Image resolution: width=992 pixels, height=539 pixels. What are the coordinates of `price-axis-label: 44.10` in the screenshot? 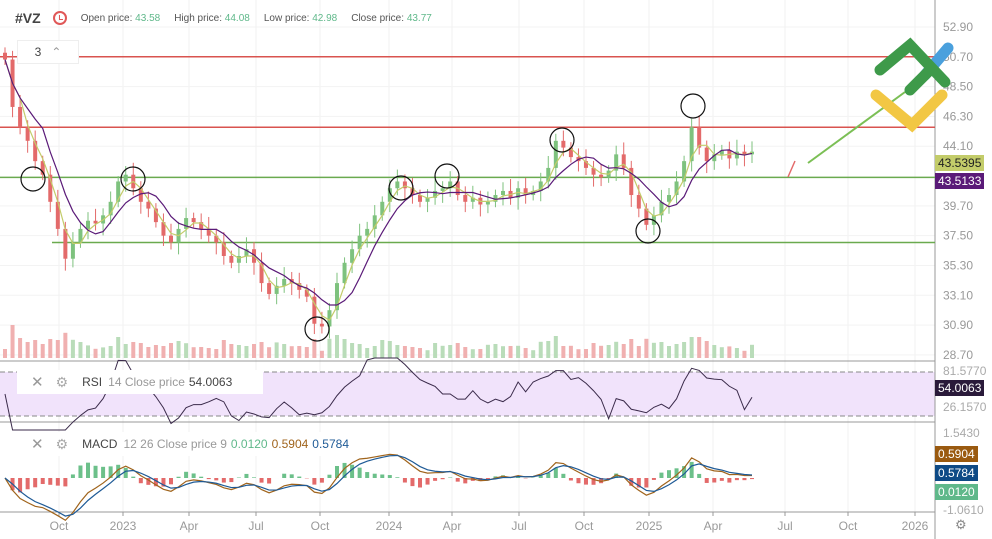 It's located at (958, 146).